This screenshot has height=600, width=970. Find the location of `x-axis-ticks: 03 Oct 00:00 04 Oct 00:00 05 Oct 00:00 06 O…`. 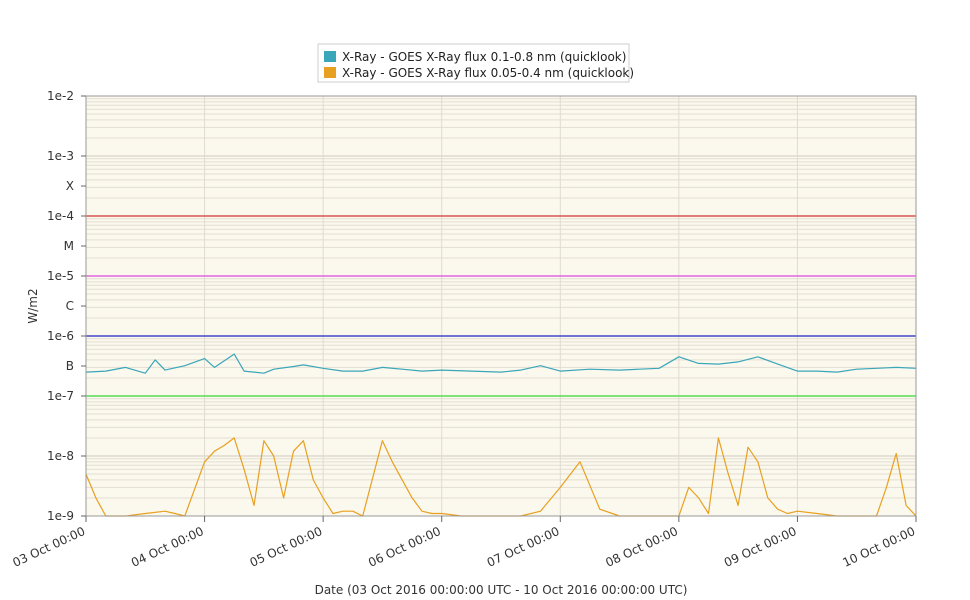

x-axis-ticks: 03 Oct 00:00 04 Oct 00:00 05 Oct 00:00 06 O… is located at coordinates (463, 543).